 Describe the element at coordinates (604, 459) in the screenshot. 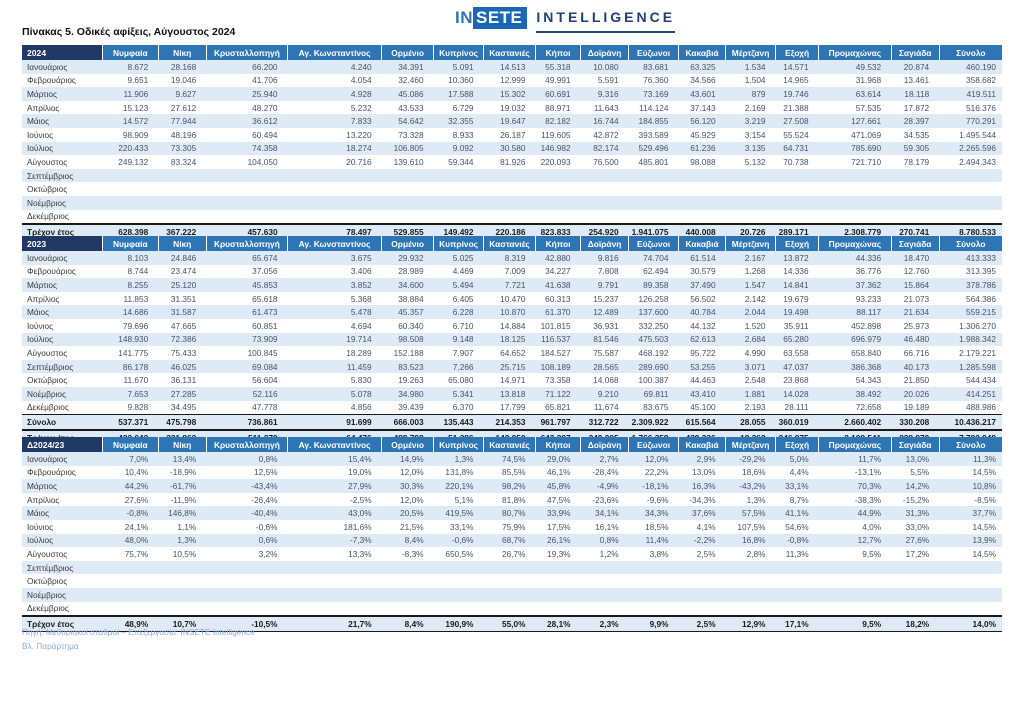

I see `cell-value: 2,7%` at that location.